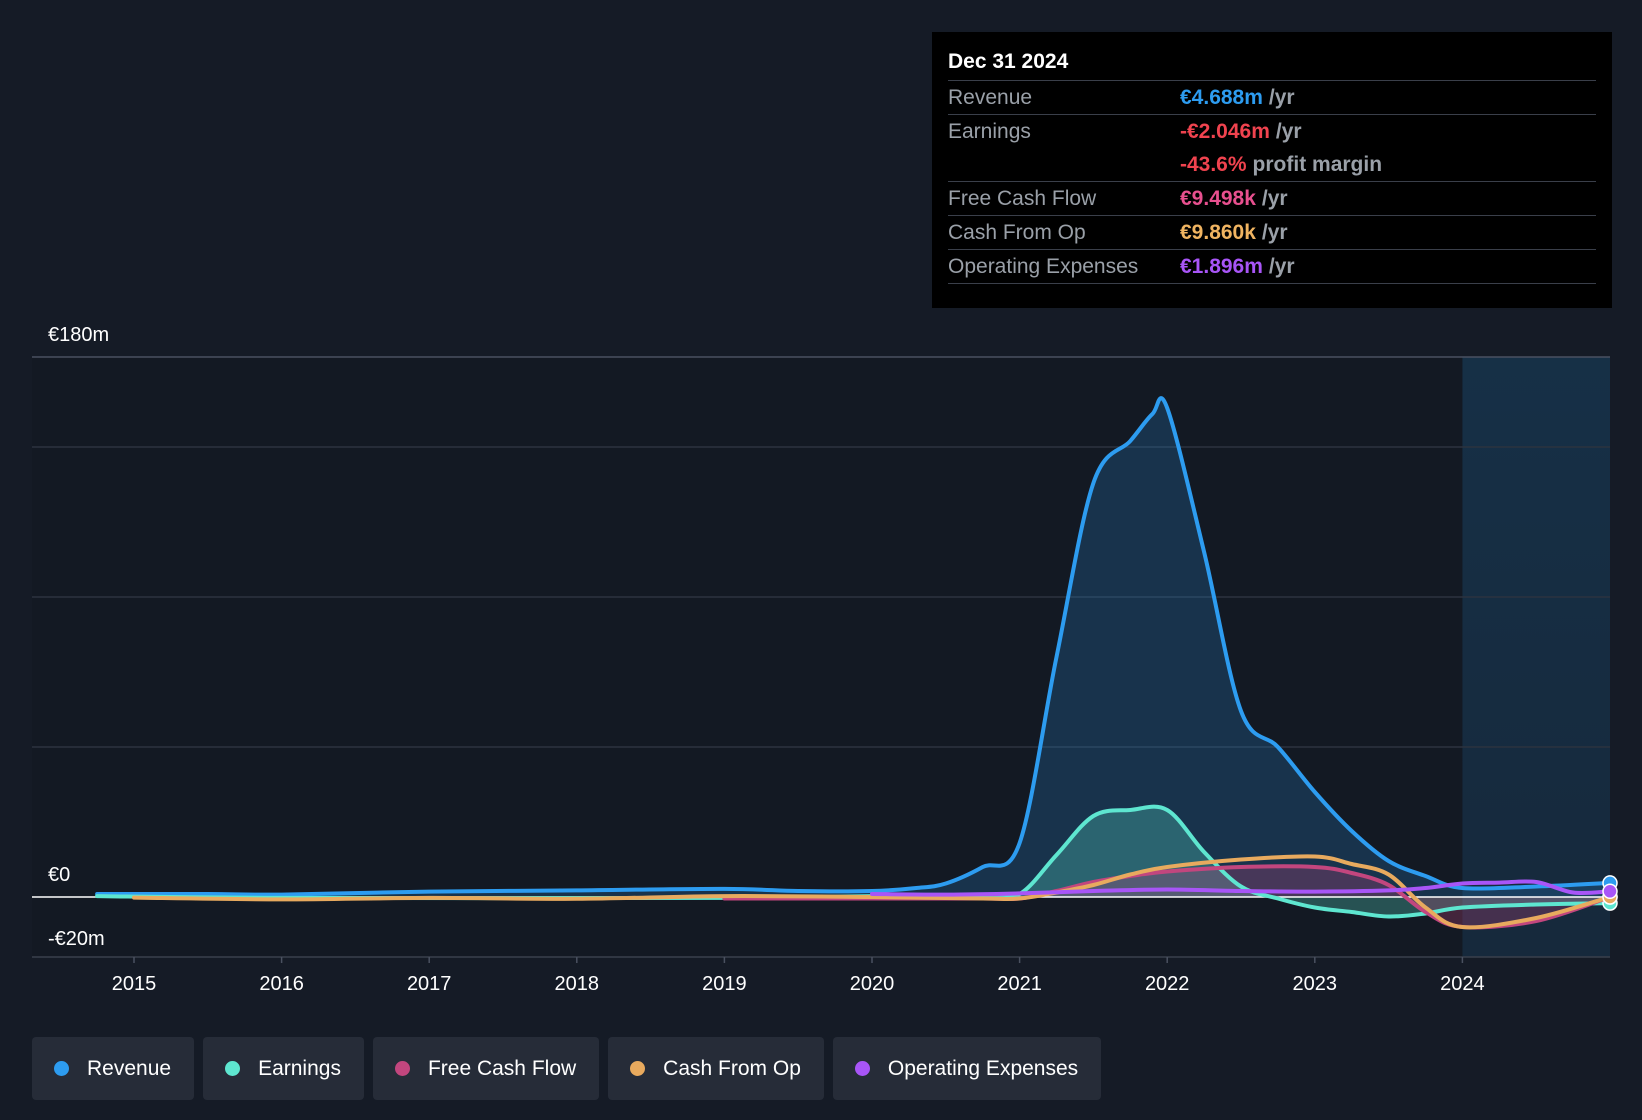 This screenshot has height=1120, width=1642. What do you see at coordinates (134, 984) in the screenshot?
I see `x-tick-label: 2015` at bounding box center [134, 984].